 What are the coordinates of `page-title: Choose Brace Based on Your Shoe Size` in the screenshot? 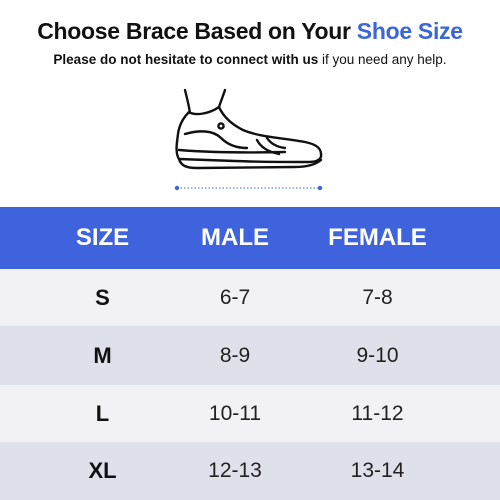 It's located at (250, 31).